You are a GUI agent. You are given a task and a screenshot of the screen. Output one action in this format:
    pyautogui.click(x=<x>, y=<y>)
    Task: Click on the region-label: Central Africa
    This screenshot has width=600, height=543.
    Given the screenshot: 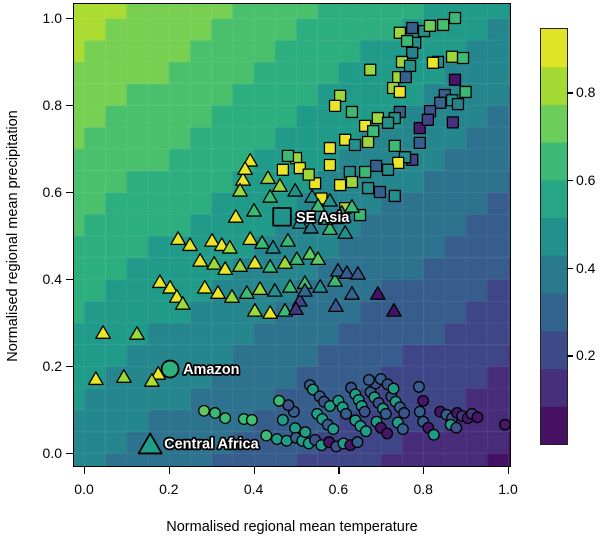 What is the action you would take?
    pyautogui.click(x=211, y=444)
    